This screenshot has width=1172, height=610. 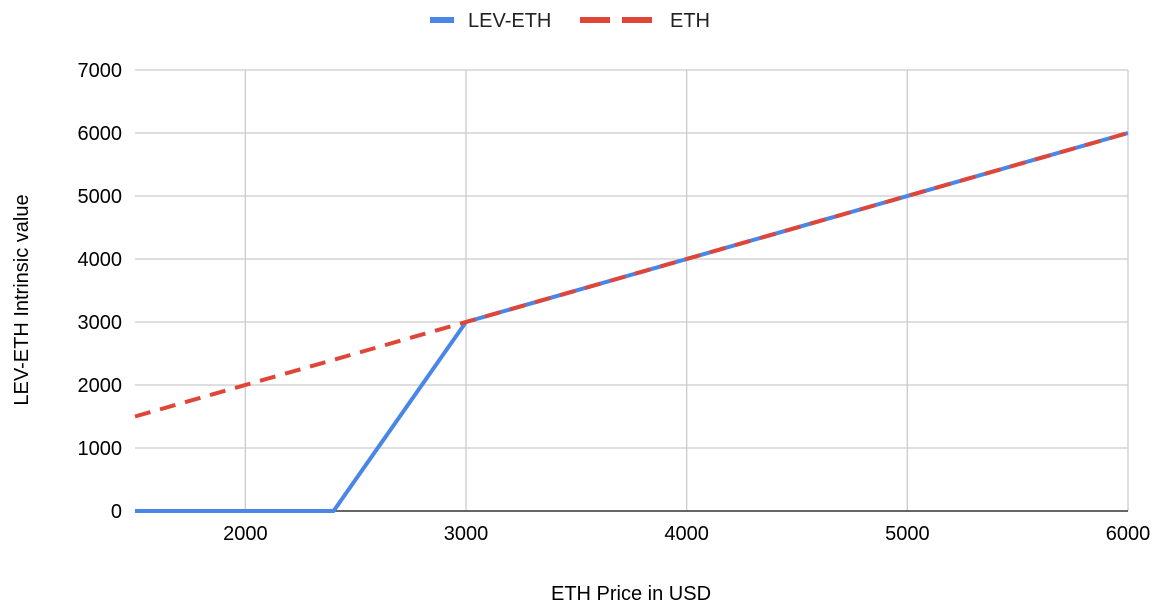 What do you see at coordinates (22, 299) in the screenshot?
I see `y-axis-title: LEV-ETH Intrinsic value` at bounding box center [22, 299].